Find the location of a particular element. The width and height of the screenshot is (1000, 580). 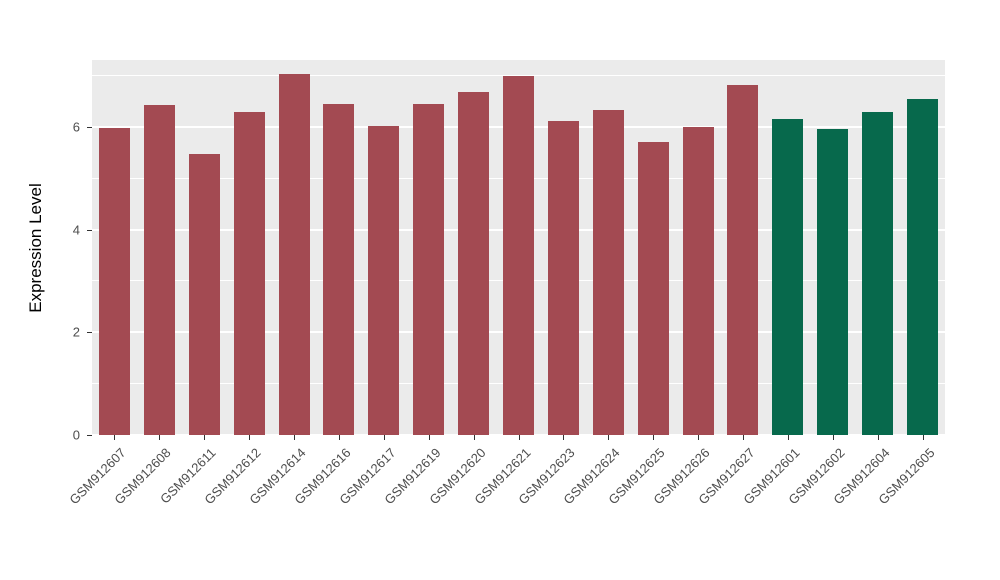

y-tick-label: 4 is located at coordinates (76, 230).